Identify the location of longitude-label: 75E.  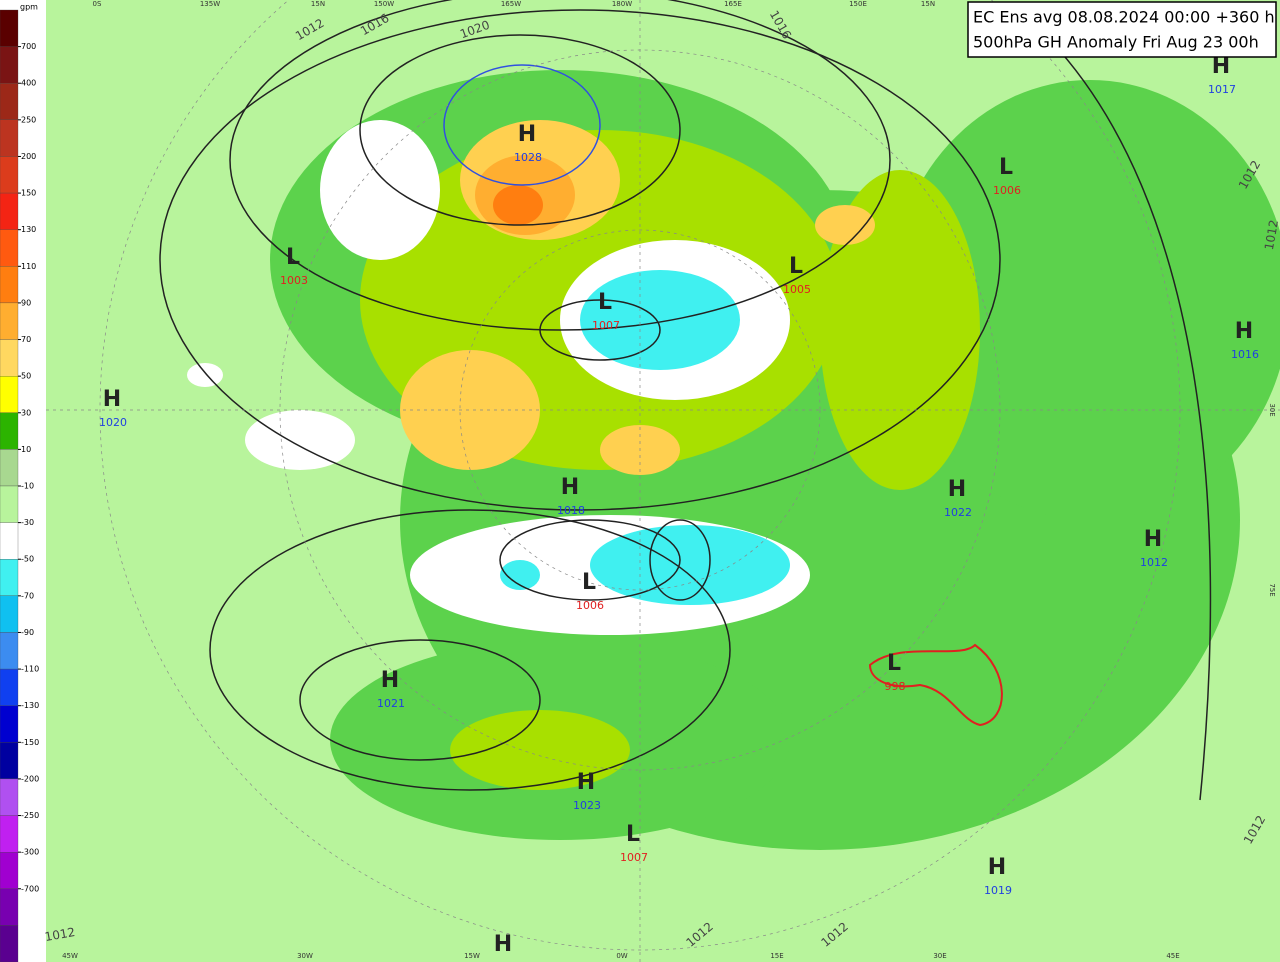
(1272, 589).